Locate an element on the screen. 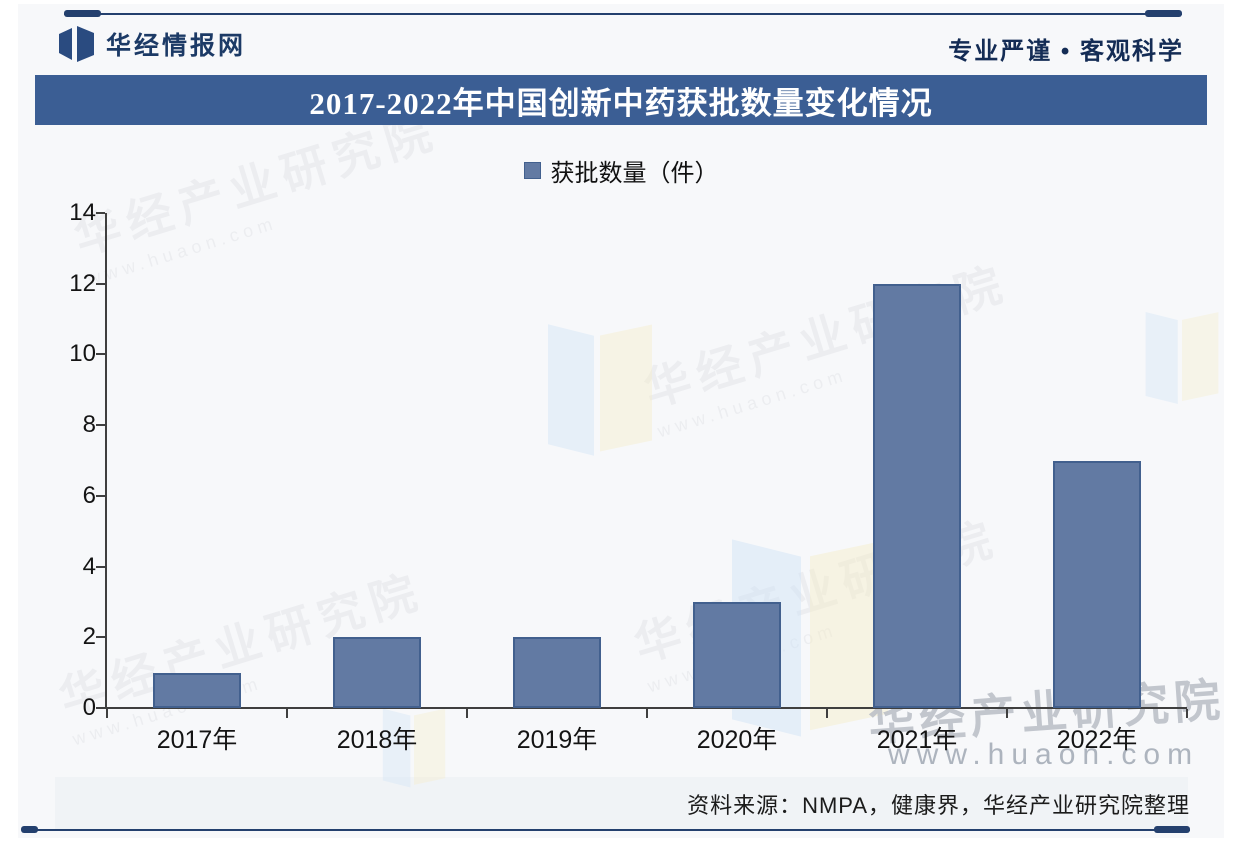  x-axis-line is located at coordinates (646, 708).